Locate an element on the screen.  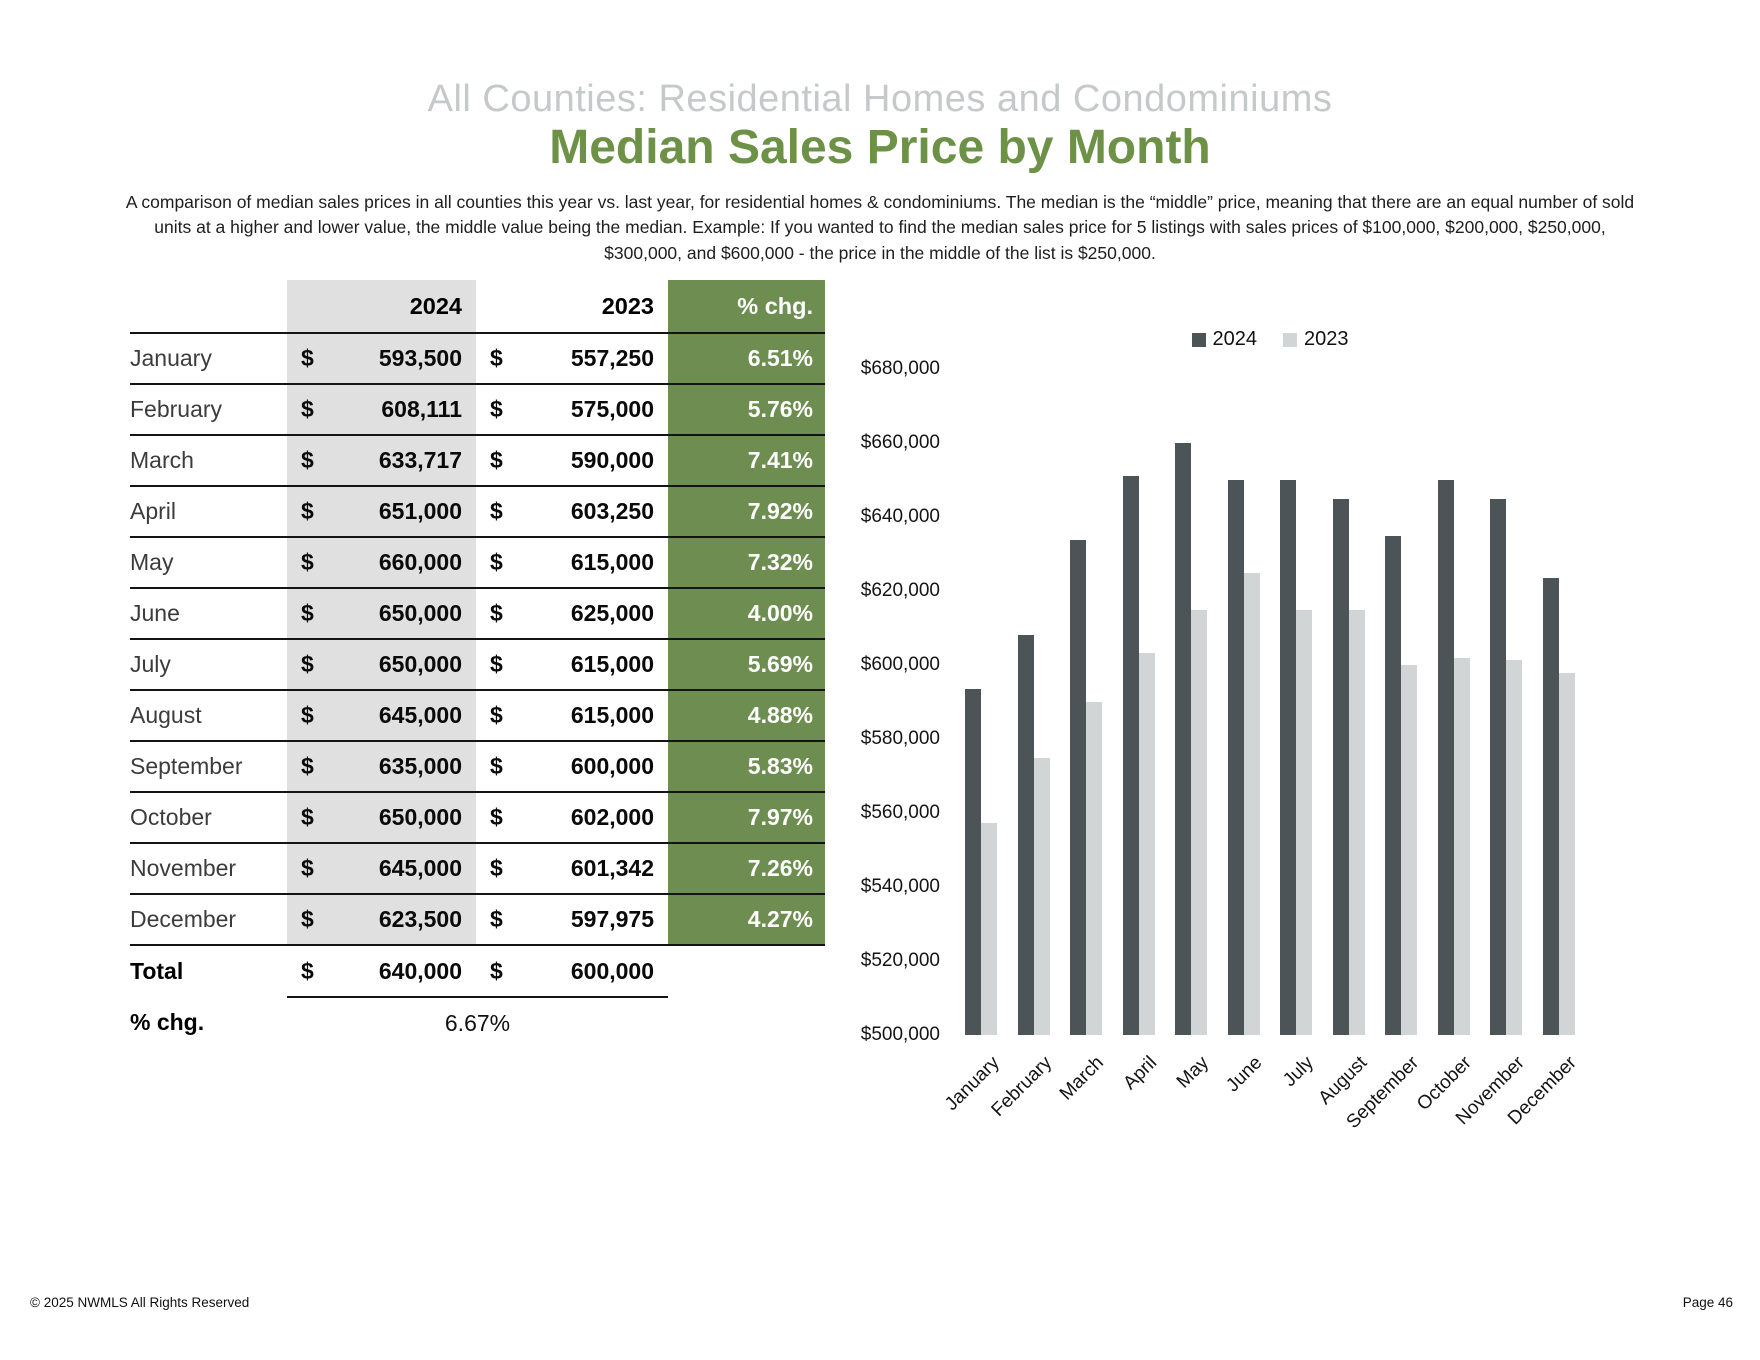
table-row: October $650,000 $602,000 7.97% is located at coordinates (477, 817).